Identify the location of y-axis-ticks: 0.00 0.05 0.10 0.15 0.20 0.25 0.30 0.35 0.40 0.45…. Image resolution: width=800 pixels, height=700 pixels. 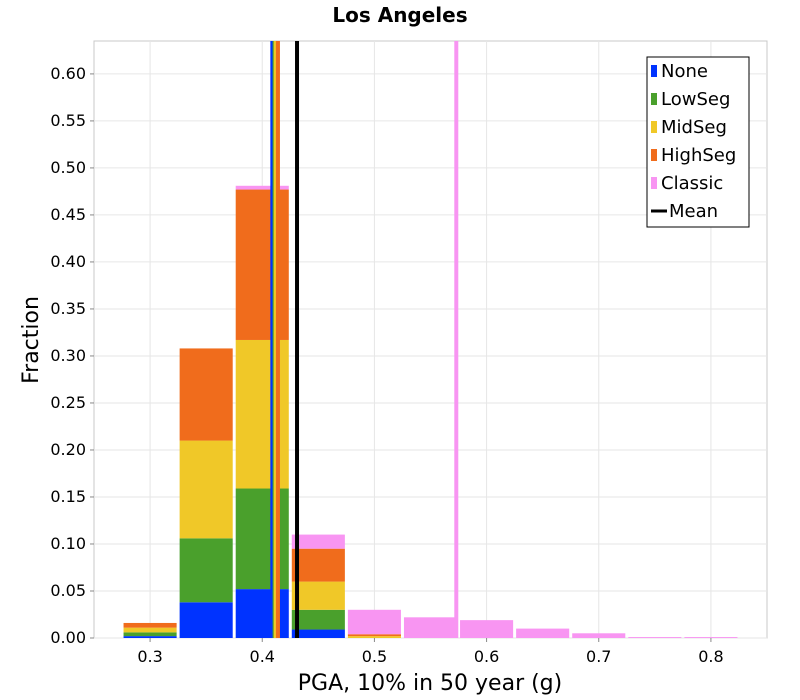
(72, 355).